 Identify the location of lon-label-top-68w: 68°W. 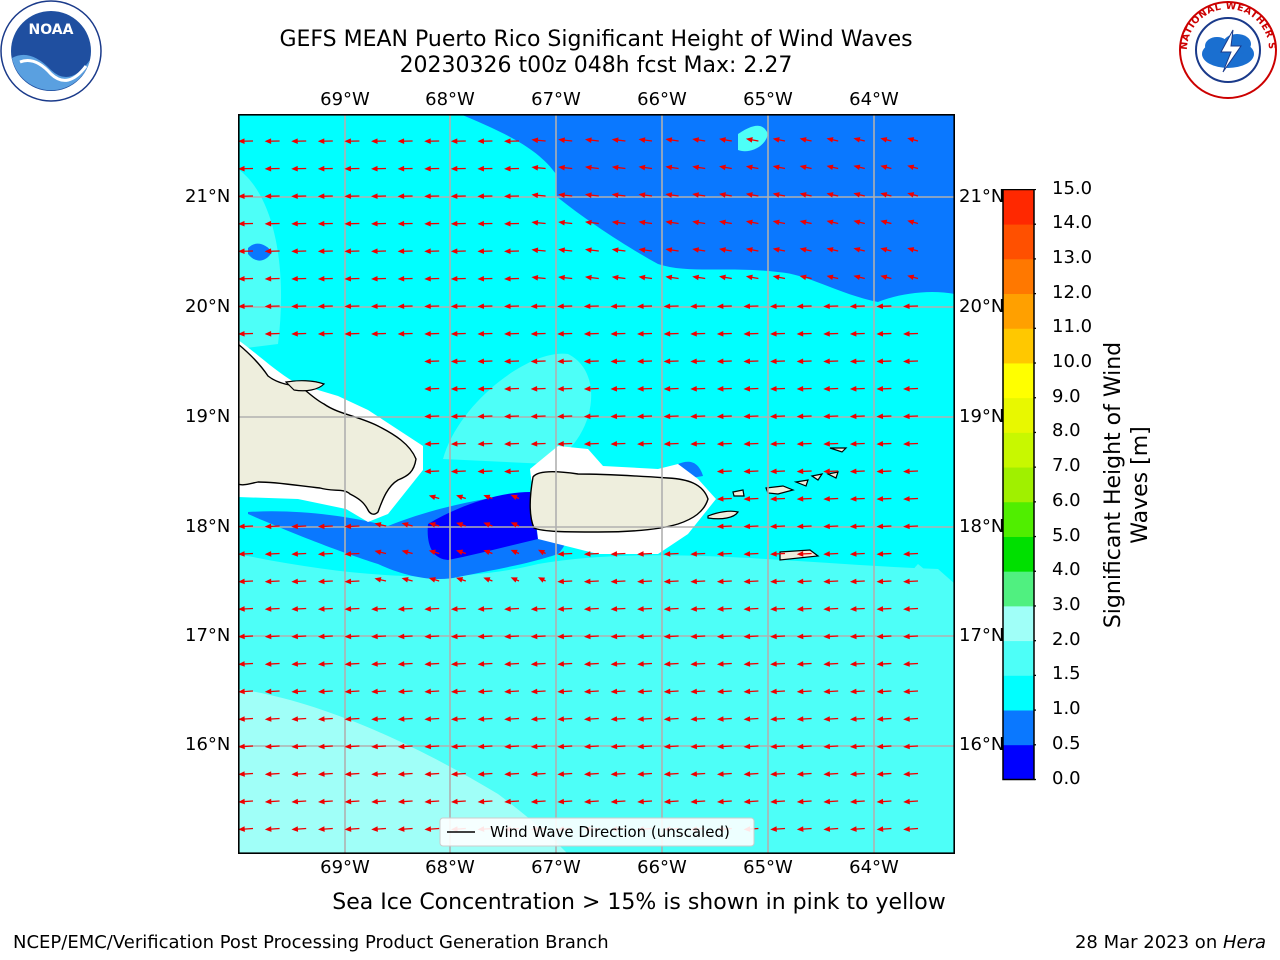
(450, 99).